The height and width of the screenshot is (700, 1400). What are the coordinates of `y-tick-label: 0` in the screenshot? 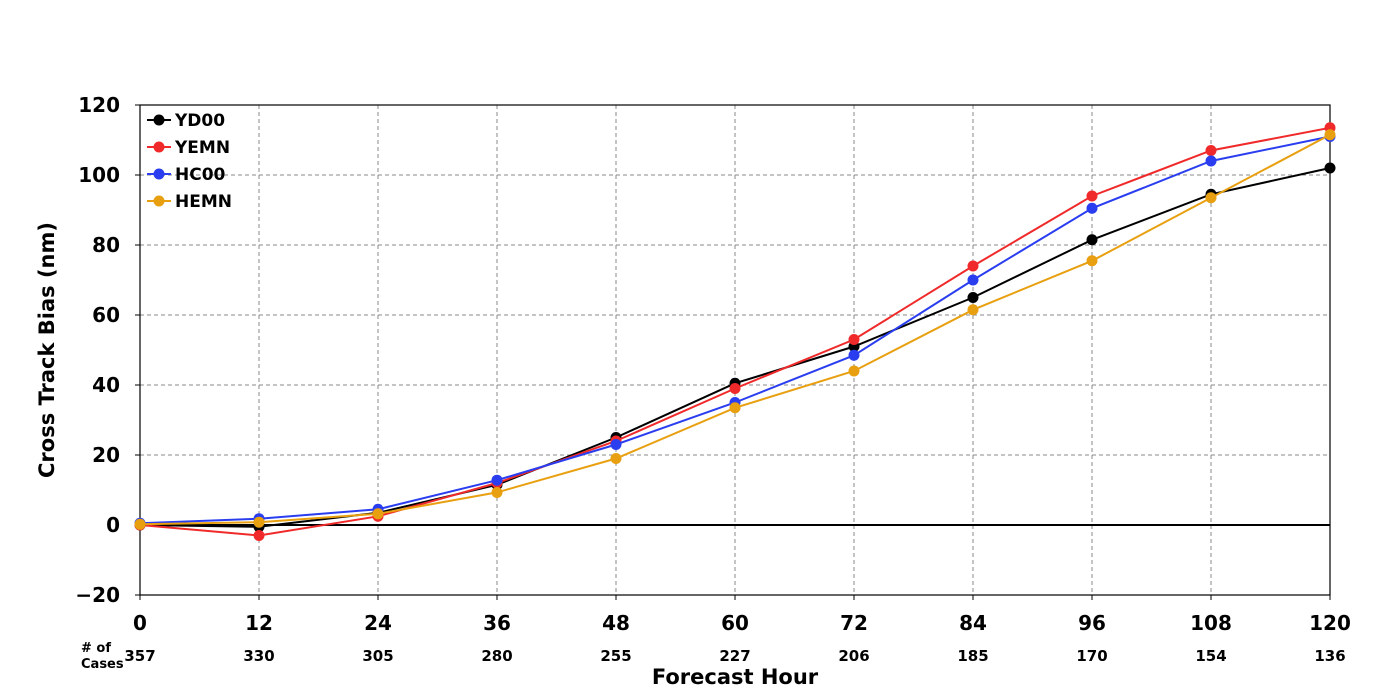 It's located at (113, 525).